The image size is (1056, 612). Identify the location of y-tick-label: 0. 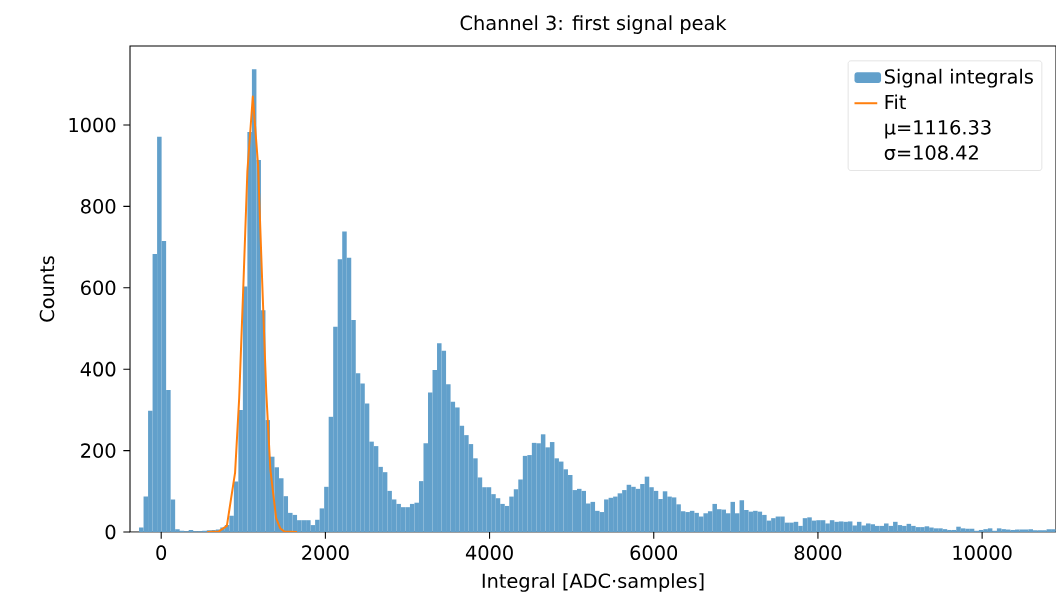
(110, 532).